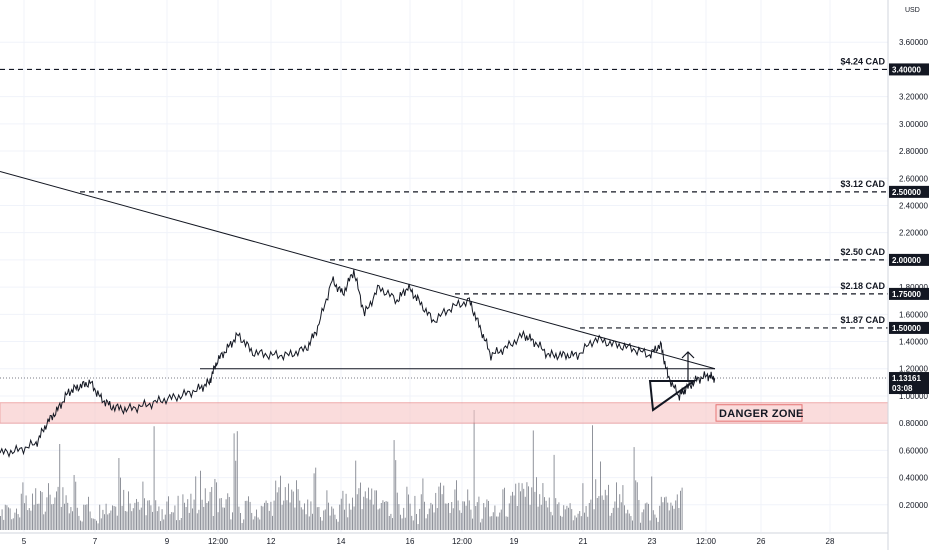 The image size is (932, 550). What do you see at coordinates (909, 293) in the screenshot?
I see `price-level-tag` at bounding box center [909, 293].